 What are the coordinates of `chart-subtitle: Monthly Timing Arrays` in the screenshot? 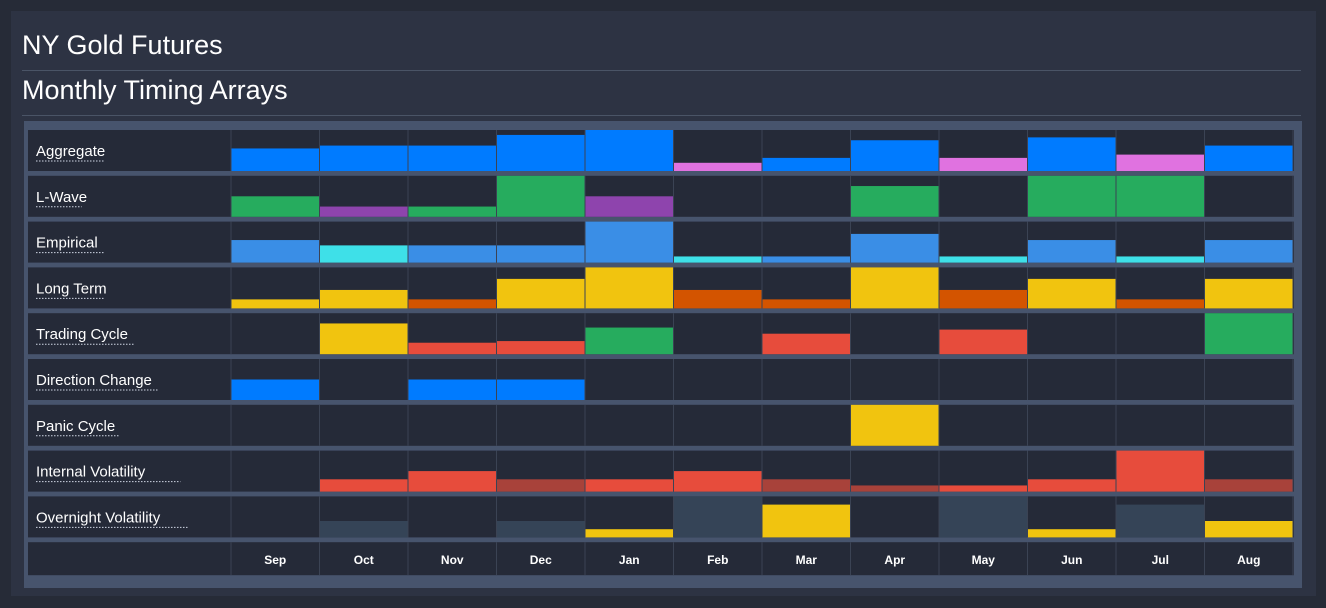 It's located at (155, 90).